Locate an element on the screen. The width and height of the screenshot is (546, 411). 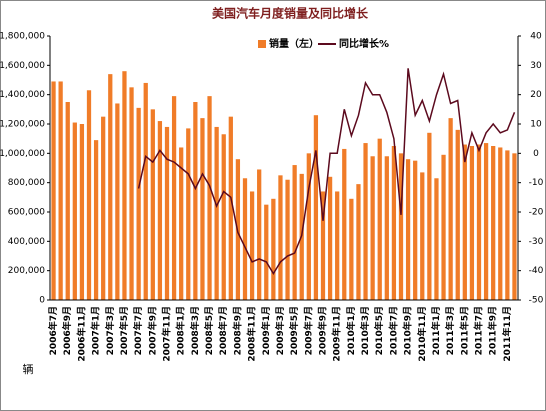
x-tick-label: 2010年5月 is located at coordinates (379, 330).